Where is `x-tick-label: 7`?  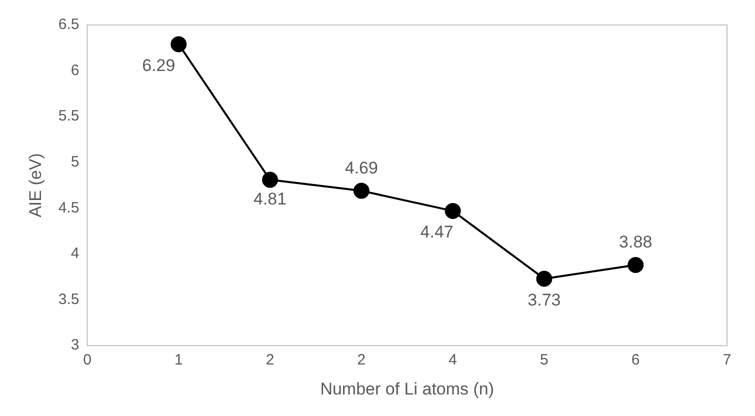 x-tick-label: 7 is located at coordinates (727, 360).